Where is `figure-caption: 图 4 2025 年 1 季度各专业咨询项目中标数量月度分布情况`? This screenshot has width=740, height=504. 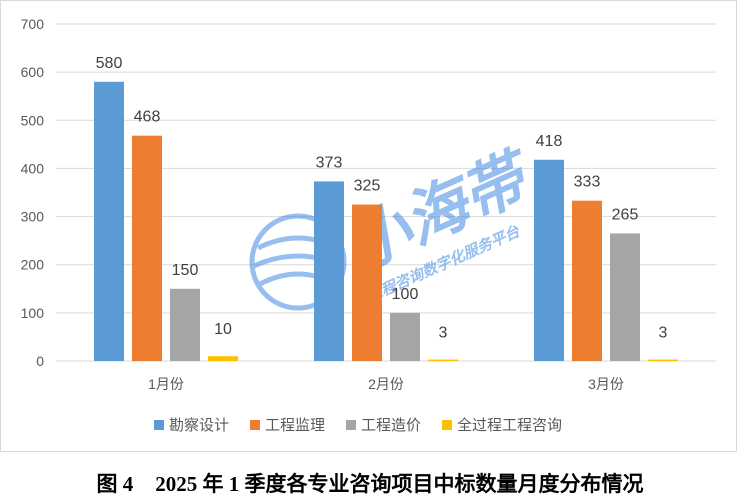
figure-caption: 图 4 2025 年 1 季度各专业咨询项目中标数量月度分布情况 is located at coordinates (370, 483).